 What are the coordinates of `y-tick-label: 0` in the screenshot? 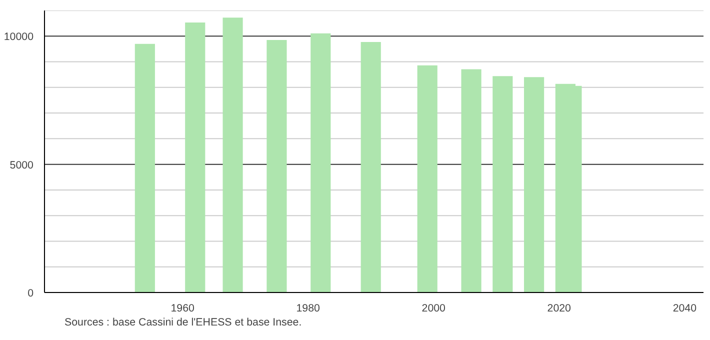 It's located at (31, 294).